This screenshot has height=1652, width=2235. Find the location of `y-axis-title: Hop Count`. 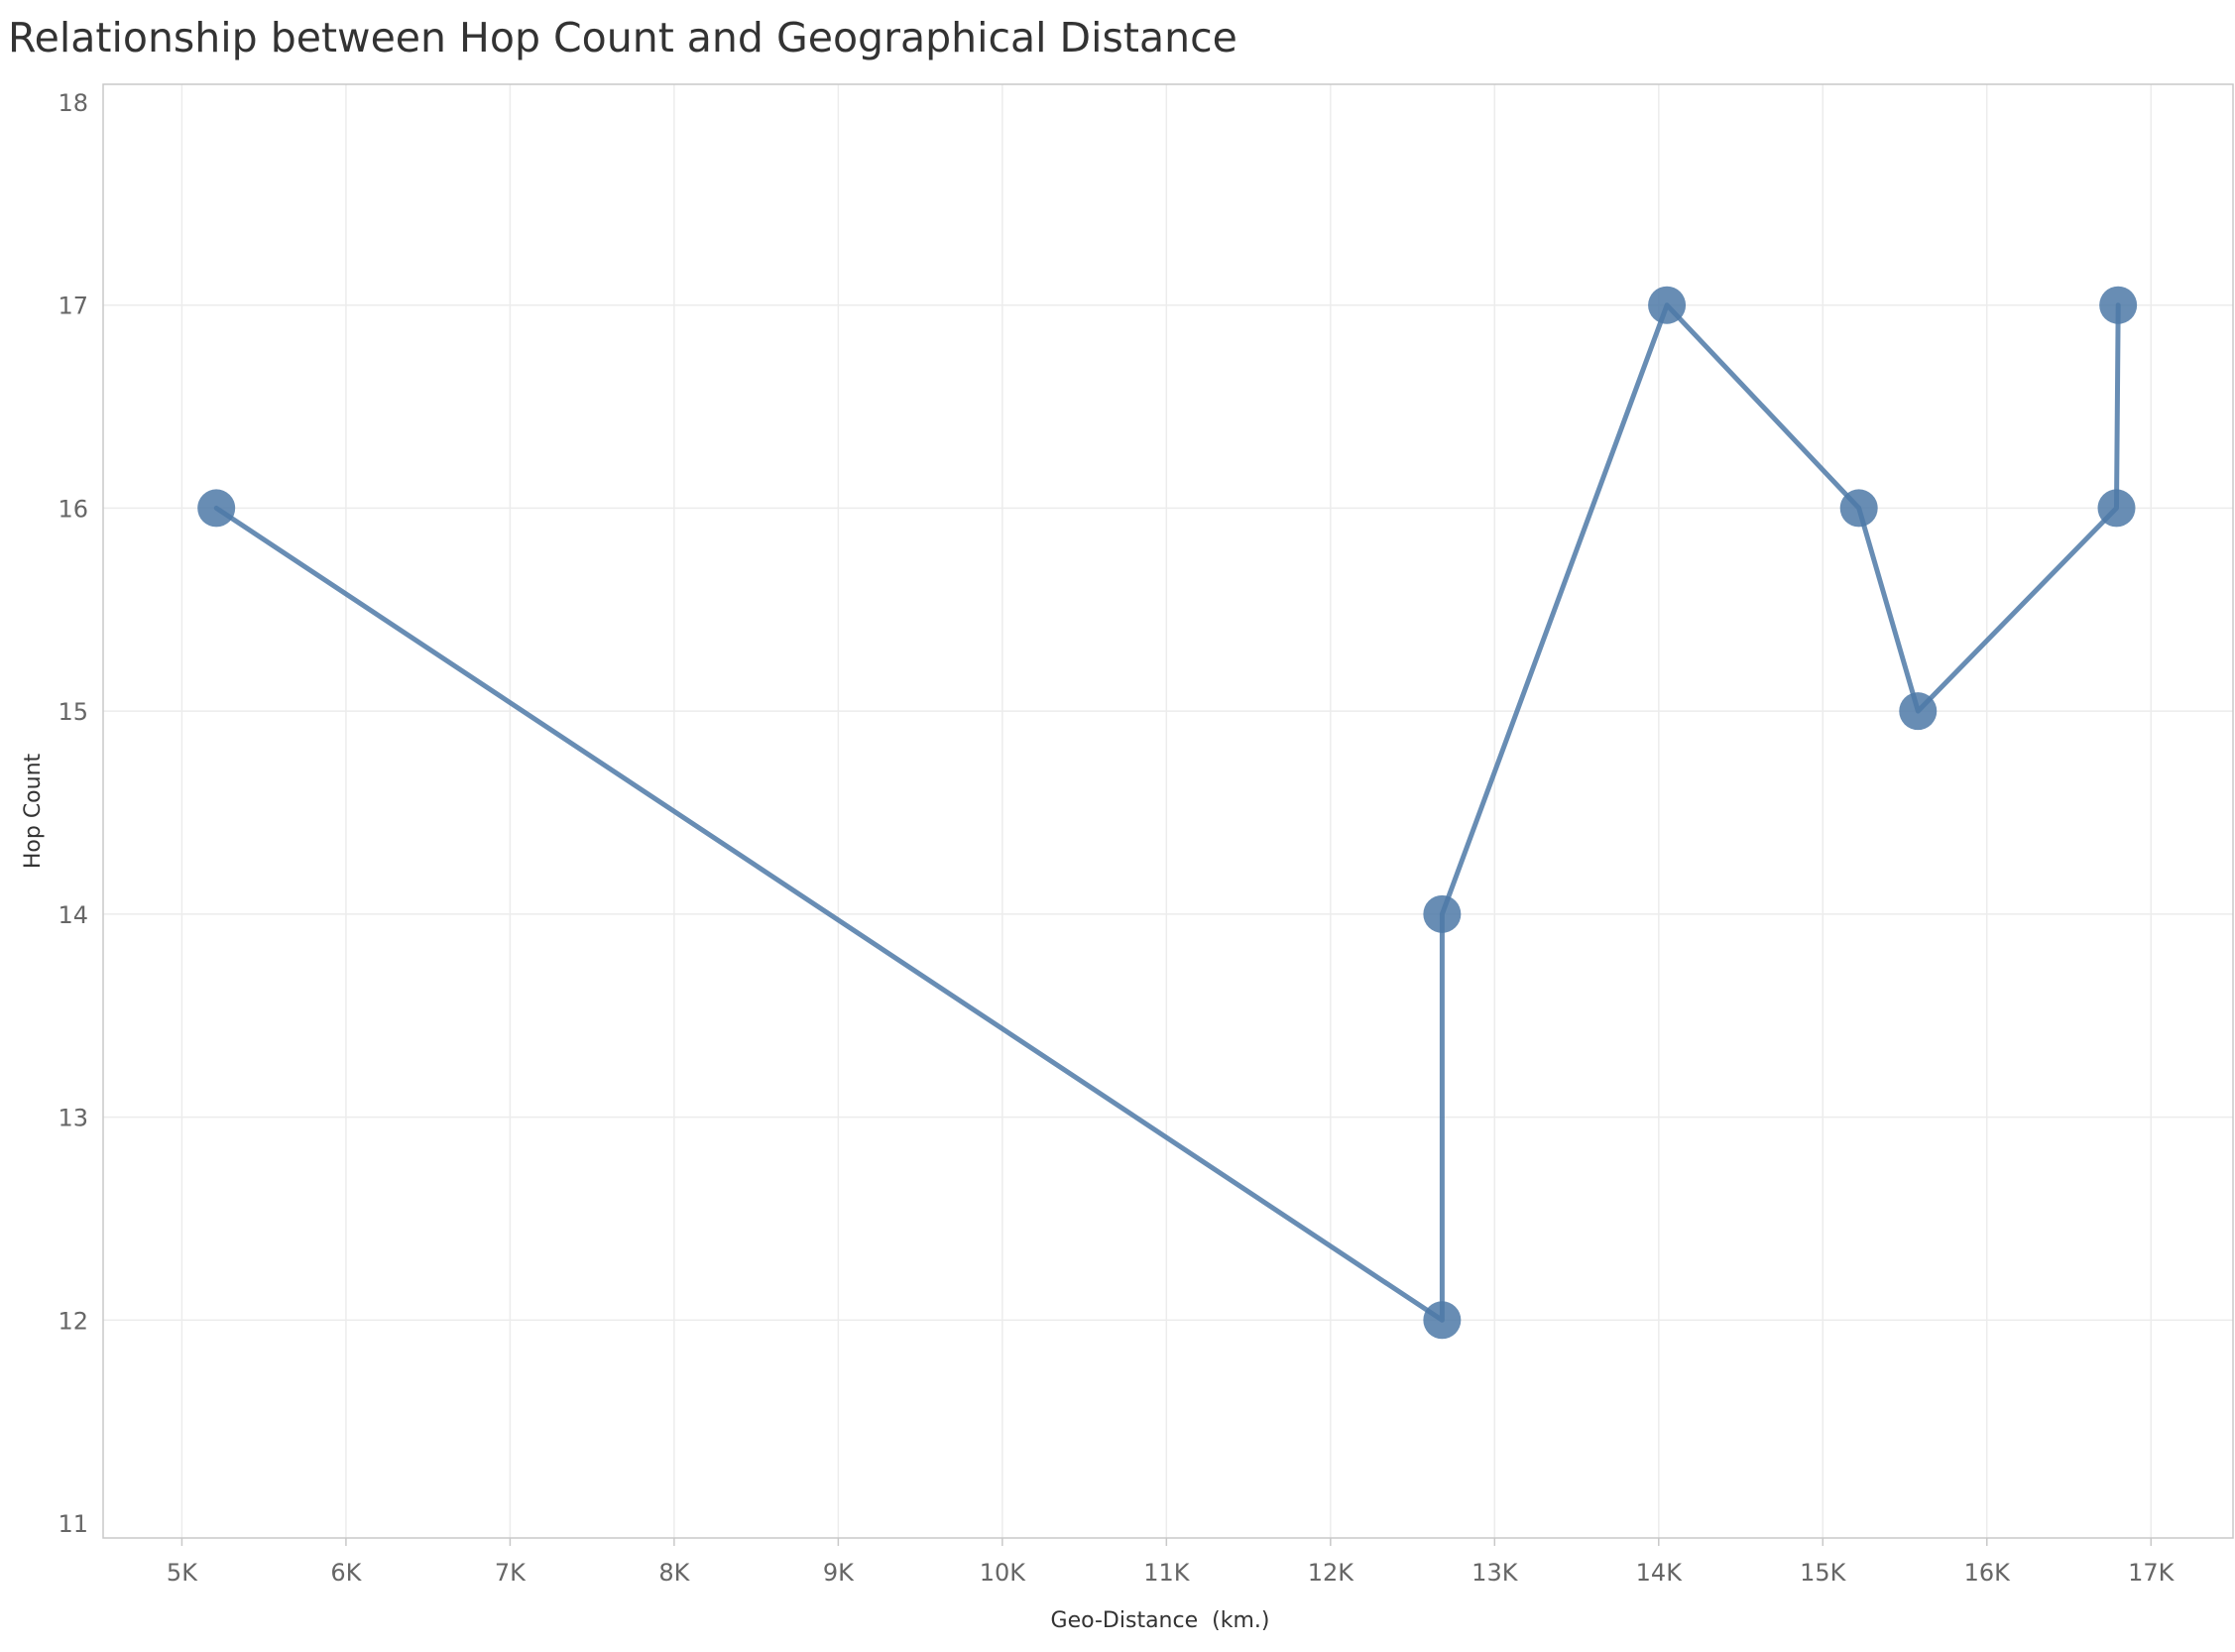

y-axis-title: Hop Count is located at coordinates (33, 811).